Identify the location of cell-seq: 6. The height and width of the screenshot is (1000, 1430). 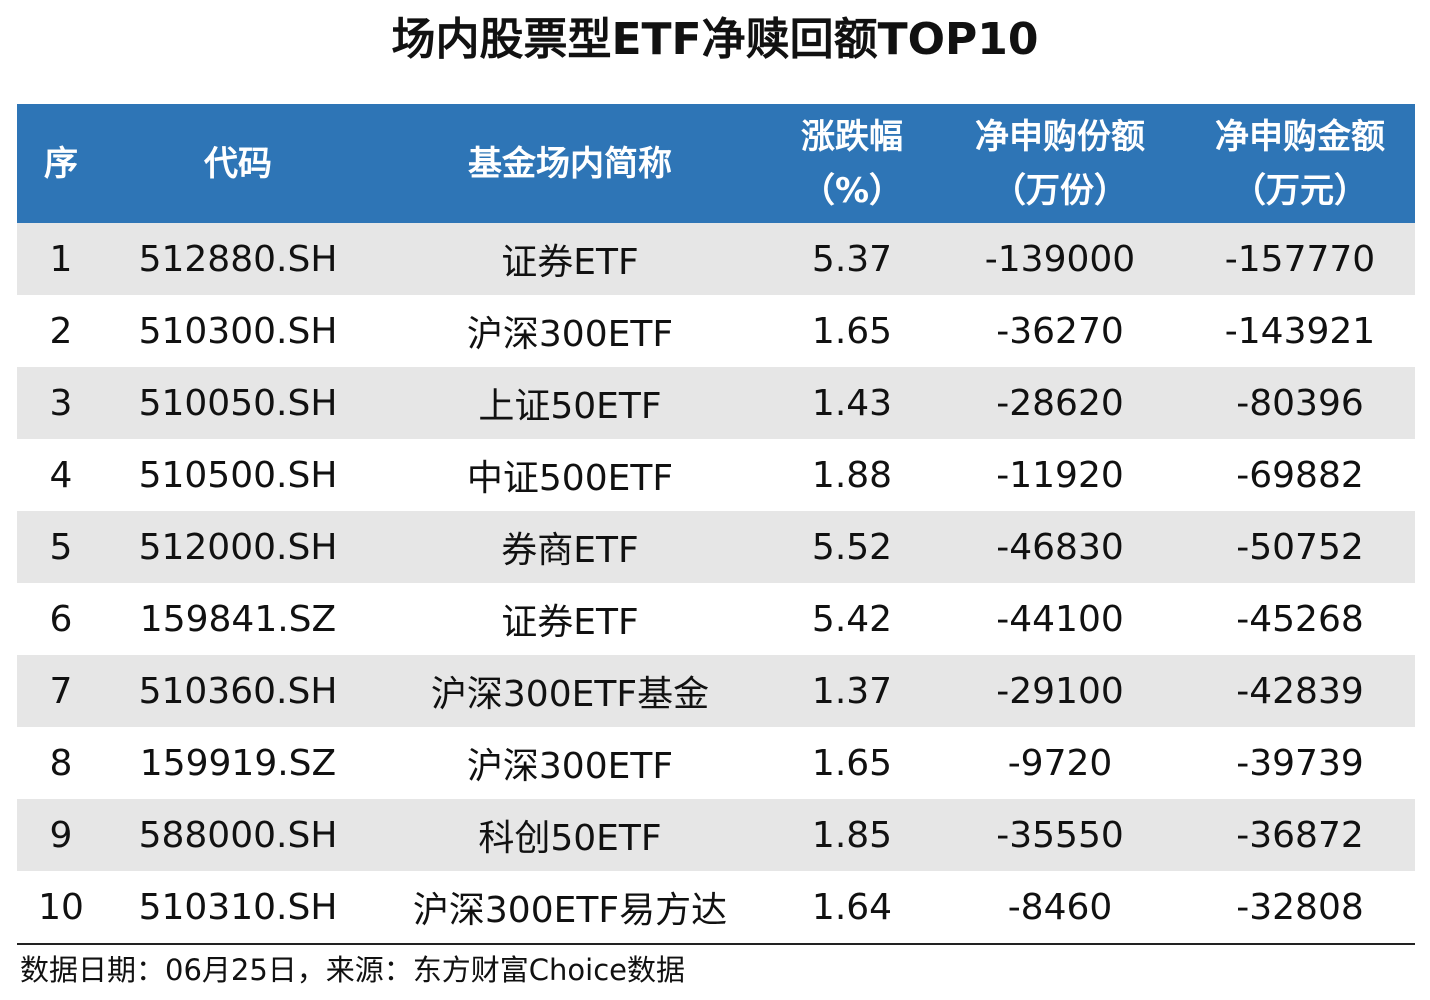
(61, 619).